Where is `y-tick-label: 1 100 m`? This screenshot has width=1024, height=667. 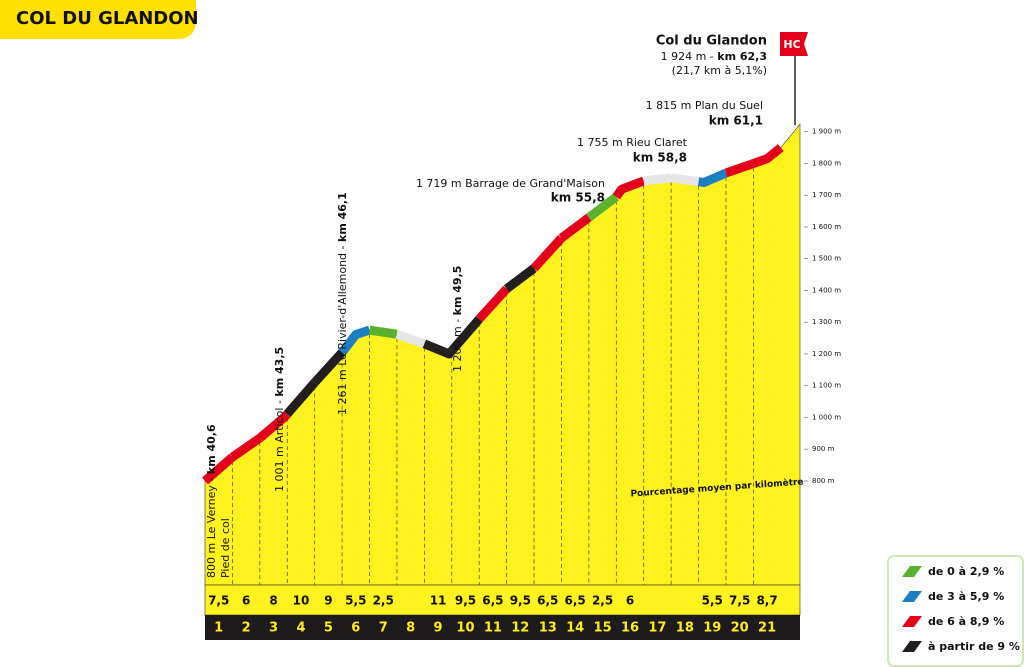
y-tick-label: 1 100 m is located at coordinates (826, 386).